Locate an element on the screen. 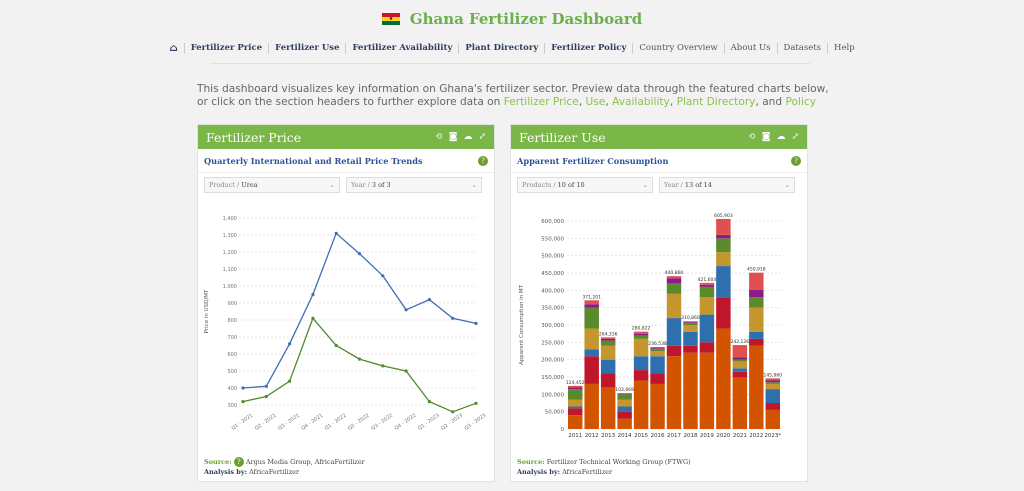  info-icon: ? is located at coordinates (238, 462).